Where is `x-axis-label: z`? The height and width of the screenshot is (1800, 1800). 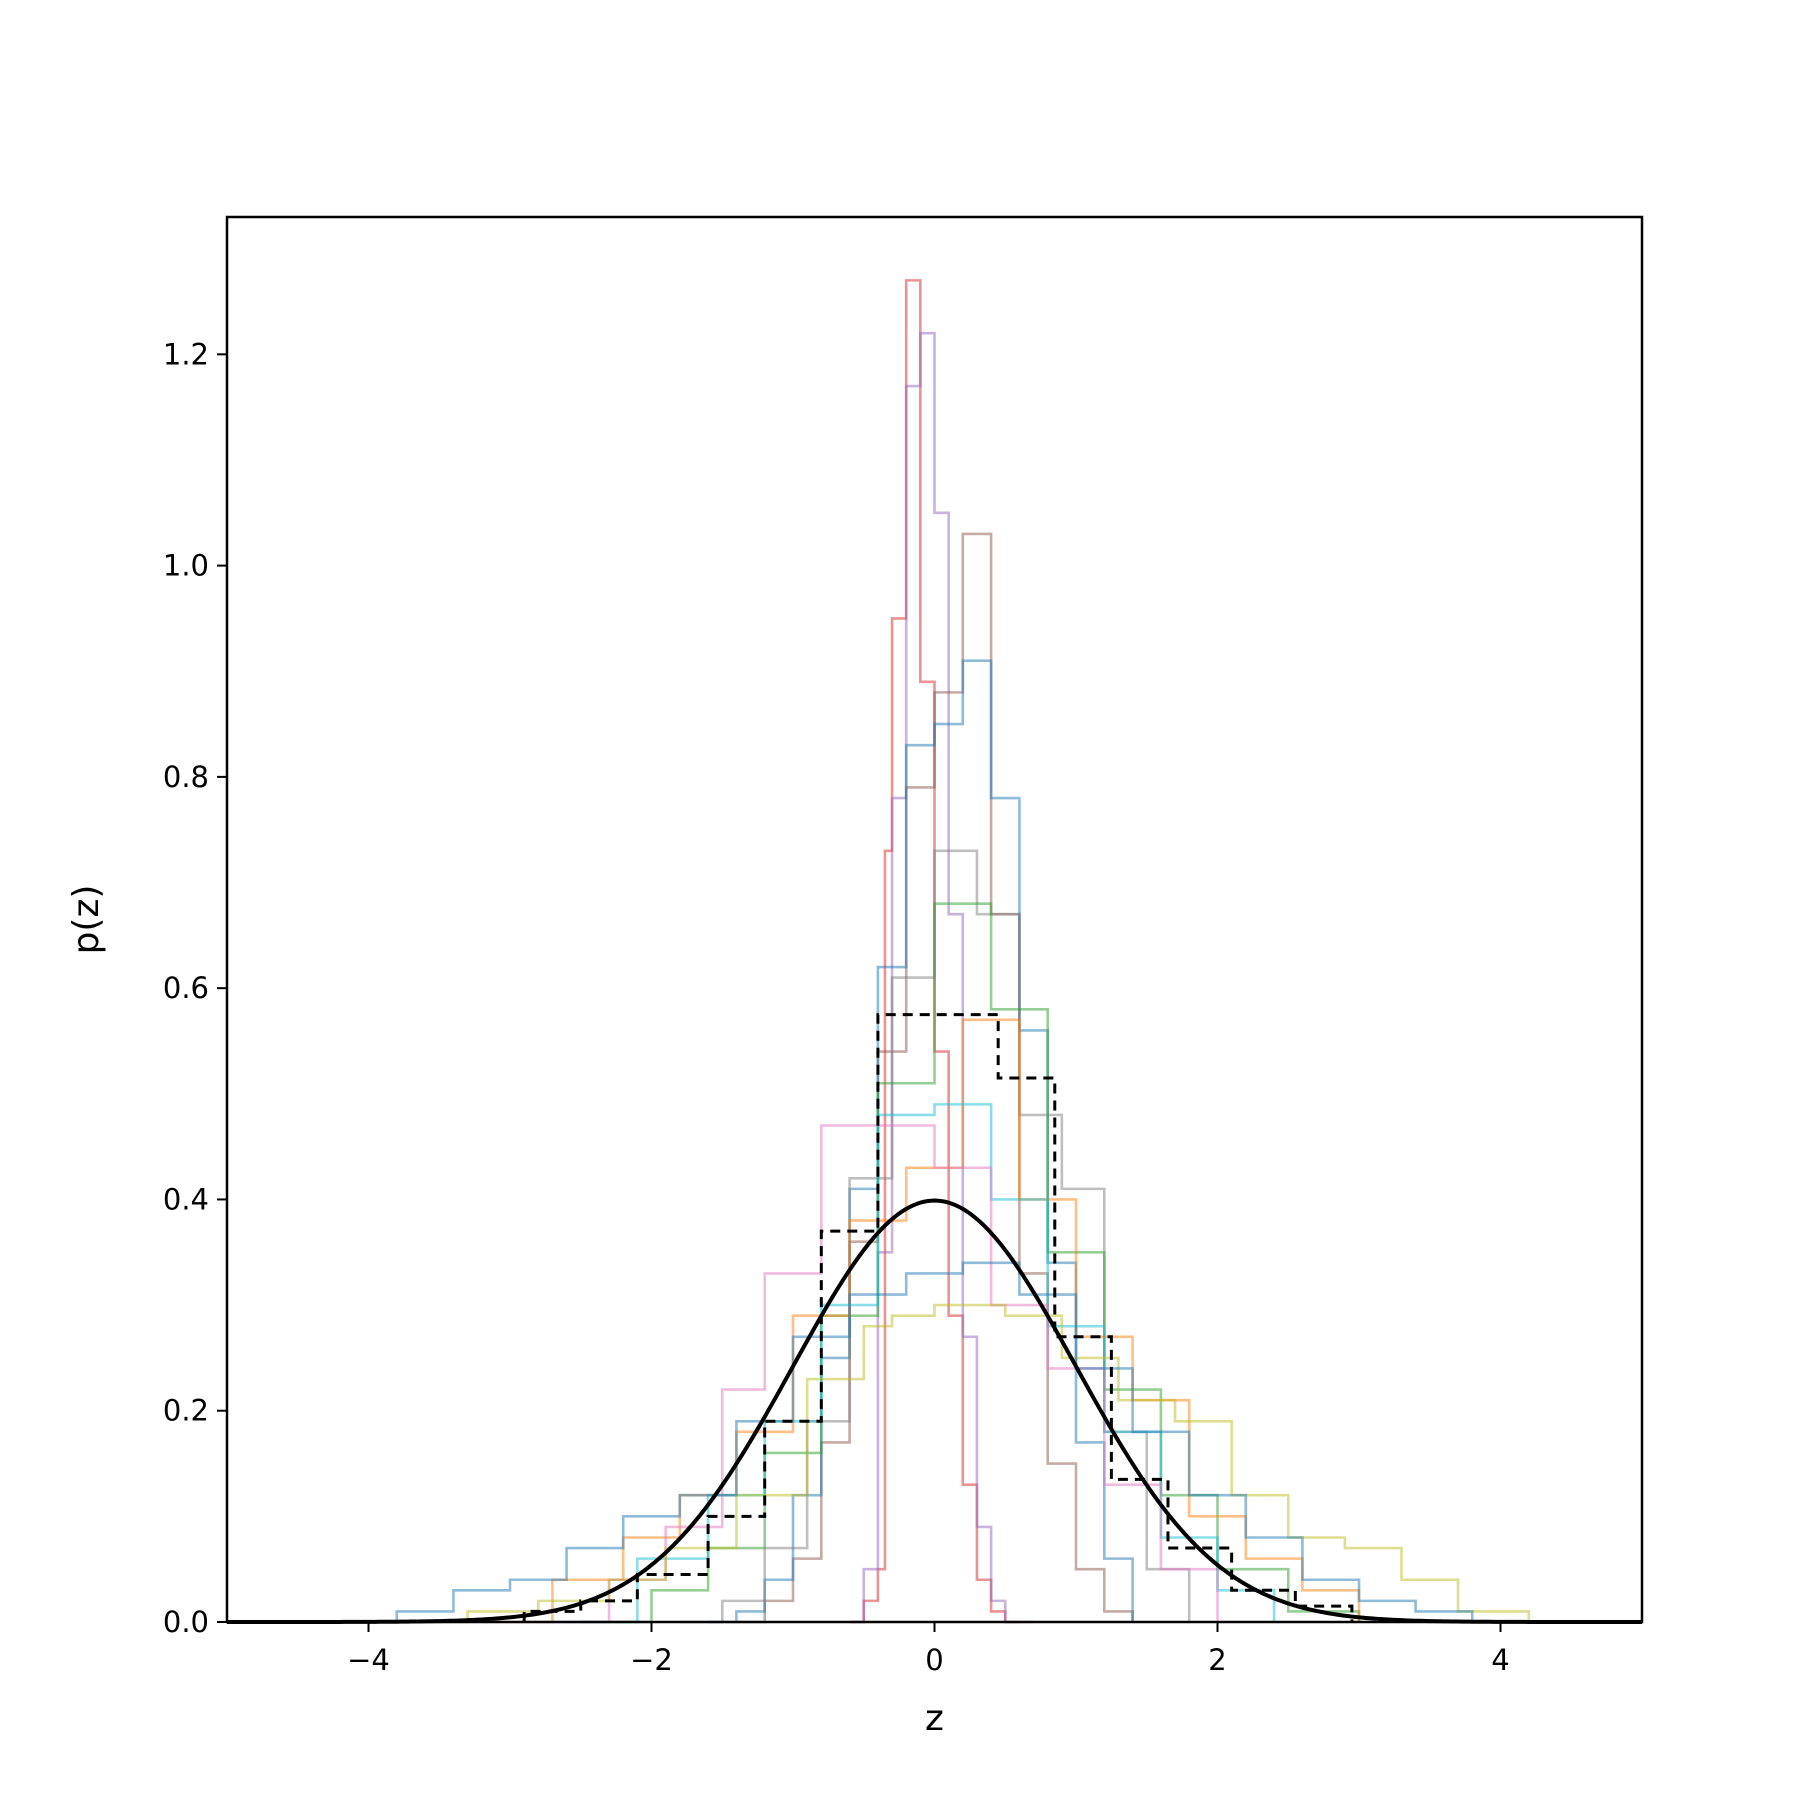 x-axis-label: z is located at coordinates (934, 1718).